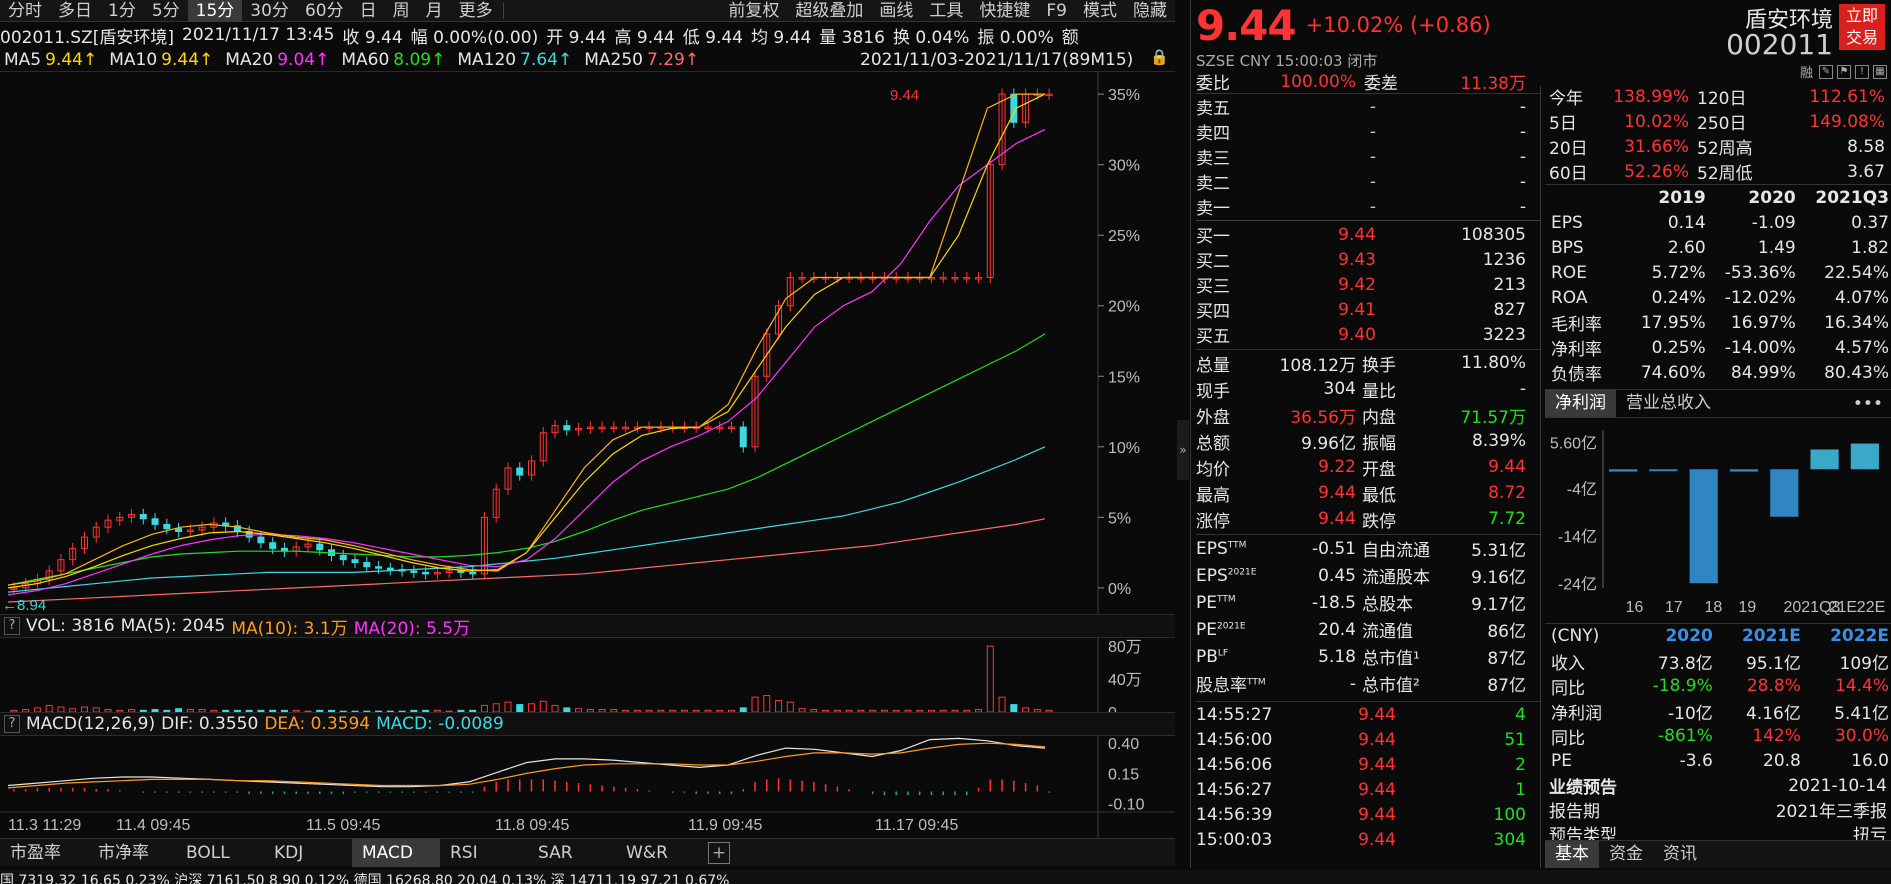  I want to click on indicator-tab-5: RSI, so click(464, 852).